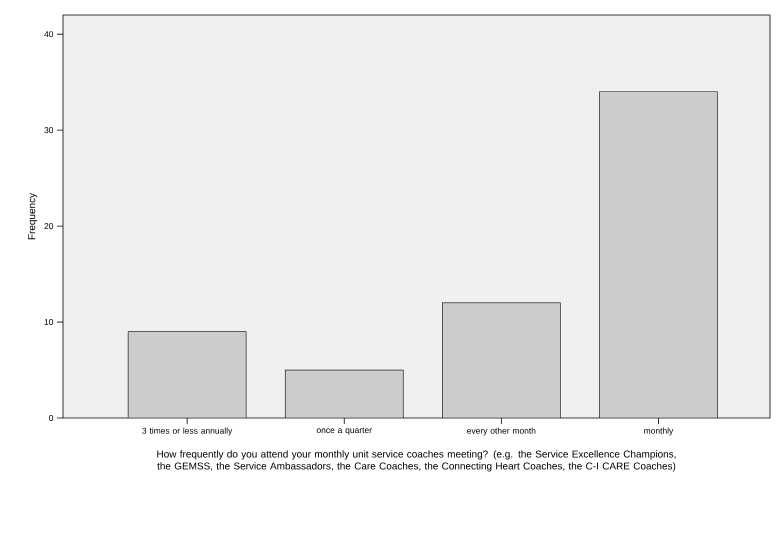  Describe the element at coordinates (51, 418) in the screenshot. I see `y-tick-label: 0` at that location.